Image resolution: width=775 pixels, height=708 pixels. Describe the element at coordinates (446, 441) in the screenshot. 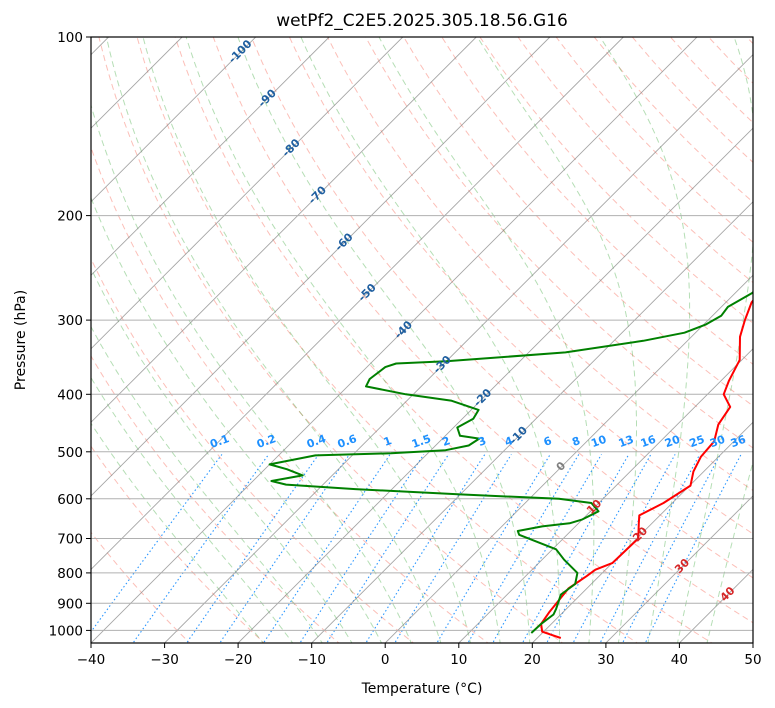

I see `mixing-ratio-label: 2` at that location.